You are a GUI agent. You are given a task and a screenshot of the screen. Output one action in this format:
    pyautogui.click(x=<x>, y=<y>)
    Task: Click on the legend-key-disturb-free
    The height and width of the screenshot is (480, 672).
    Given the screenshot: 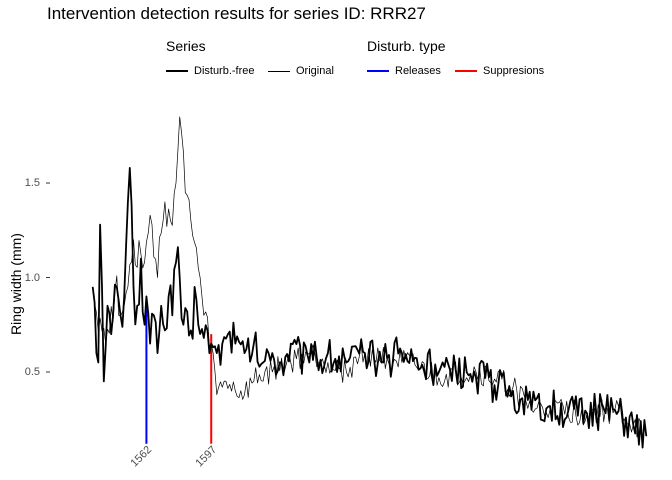 What is the action you would take?
    pyautogui.click(x=177, y=71)
    